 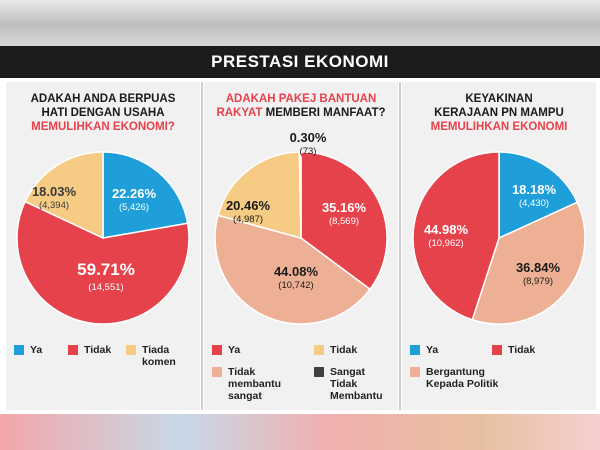 I want to click on slice-count-label: (4,430), so click(x=534, y=203).